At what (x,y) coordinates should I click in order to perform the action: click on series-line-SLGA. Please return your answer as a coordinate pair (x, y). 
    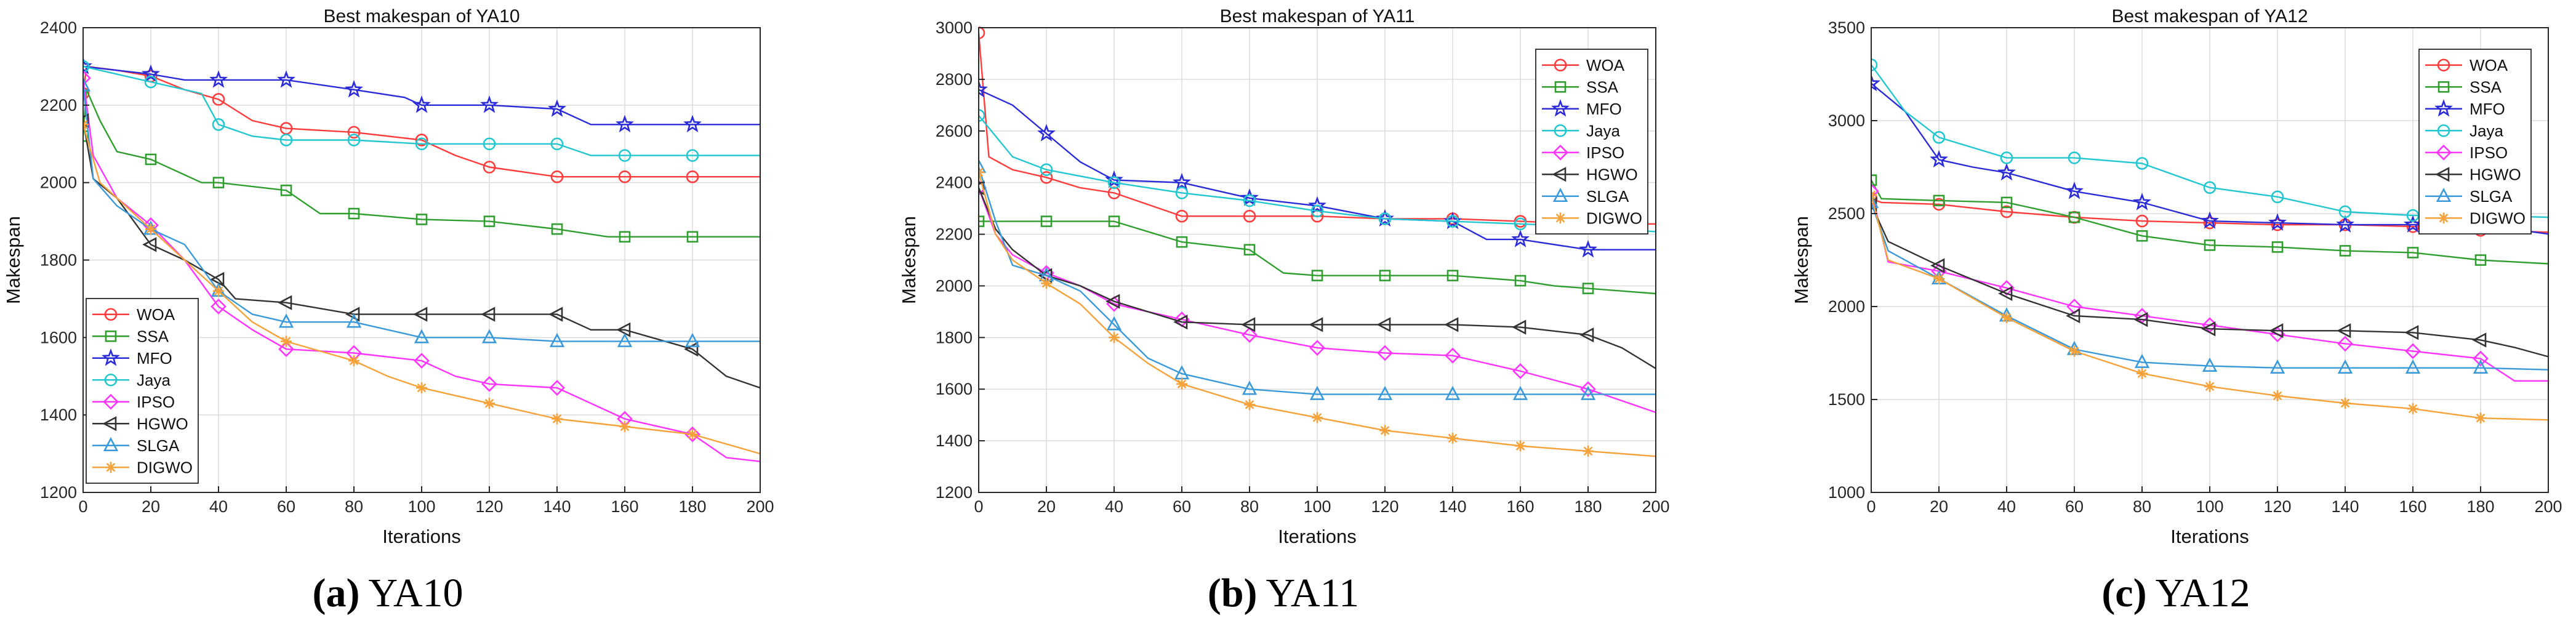
    Looking at the image, I should click on (421, 214).